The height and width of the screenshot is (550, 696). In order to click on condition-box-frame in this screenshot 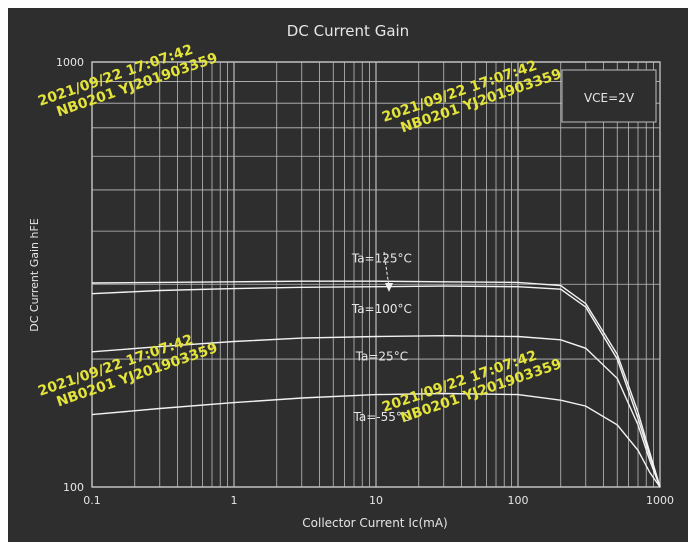, I will do `click(609, 96)`.